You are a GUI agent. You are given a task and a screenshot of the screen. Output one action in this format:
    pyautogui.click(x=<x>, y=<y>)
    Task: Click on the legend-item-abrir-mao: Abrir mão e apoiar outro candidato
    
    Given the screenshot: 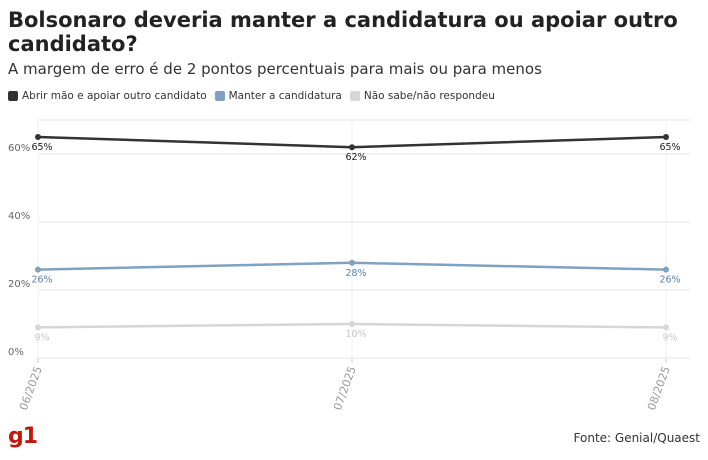 What is the action you would take?
    pyautogui.click(x=107, y=96)
    